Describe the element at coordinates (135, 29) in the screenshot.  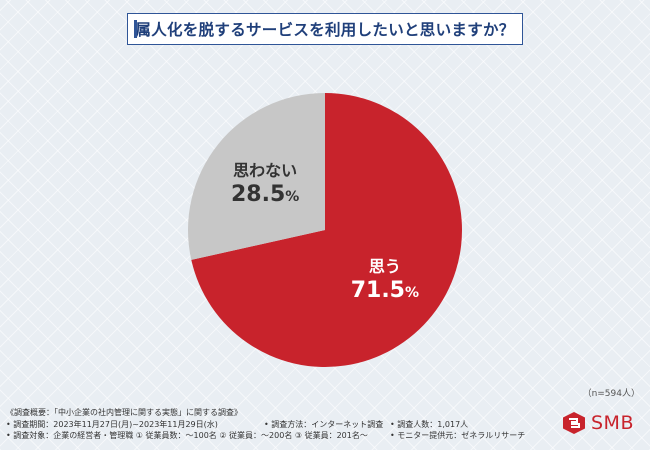
I see `title-accent-bar` at that location.